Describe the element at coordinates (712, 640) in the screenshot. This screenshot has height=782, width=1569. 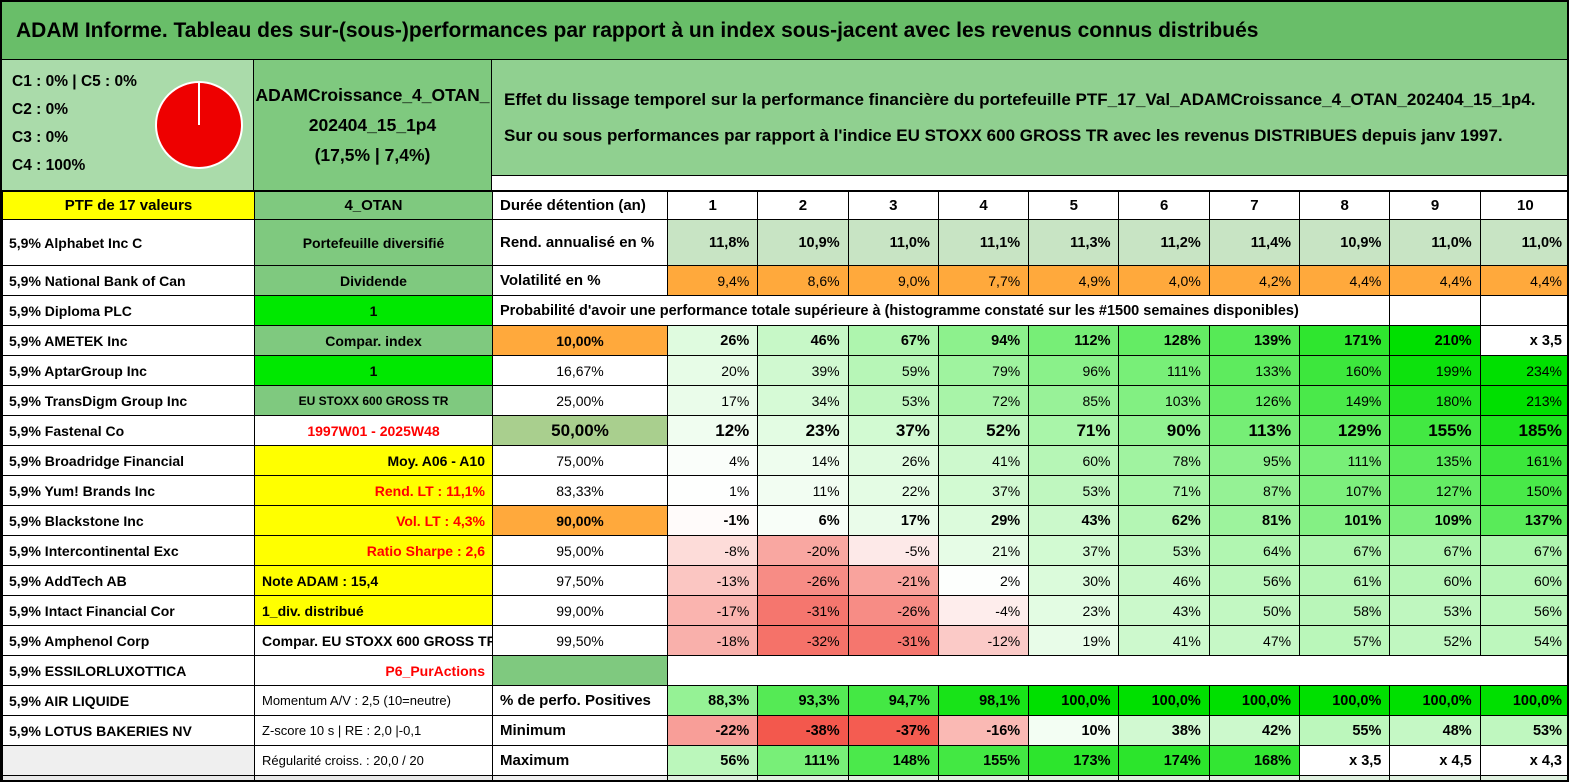
I see `value-cell: -18%` at that location.